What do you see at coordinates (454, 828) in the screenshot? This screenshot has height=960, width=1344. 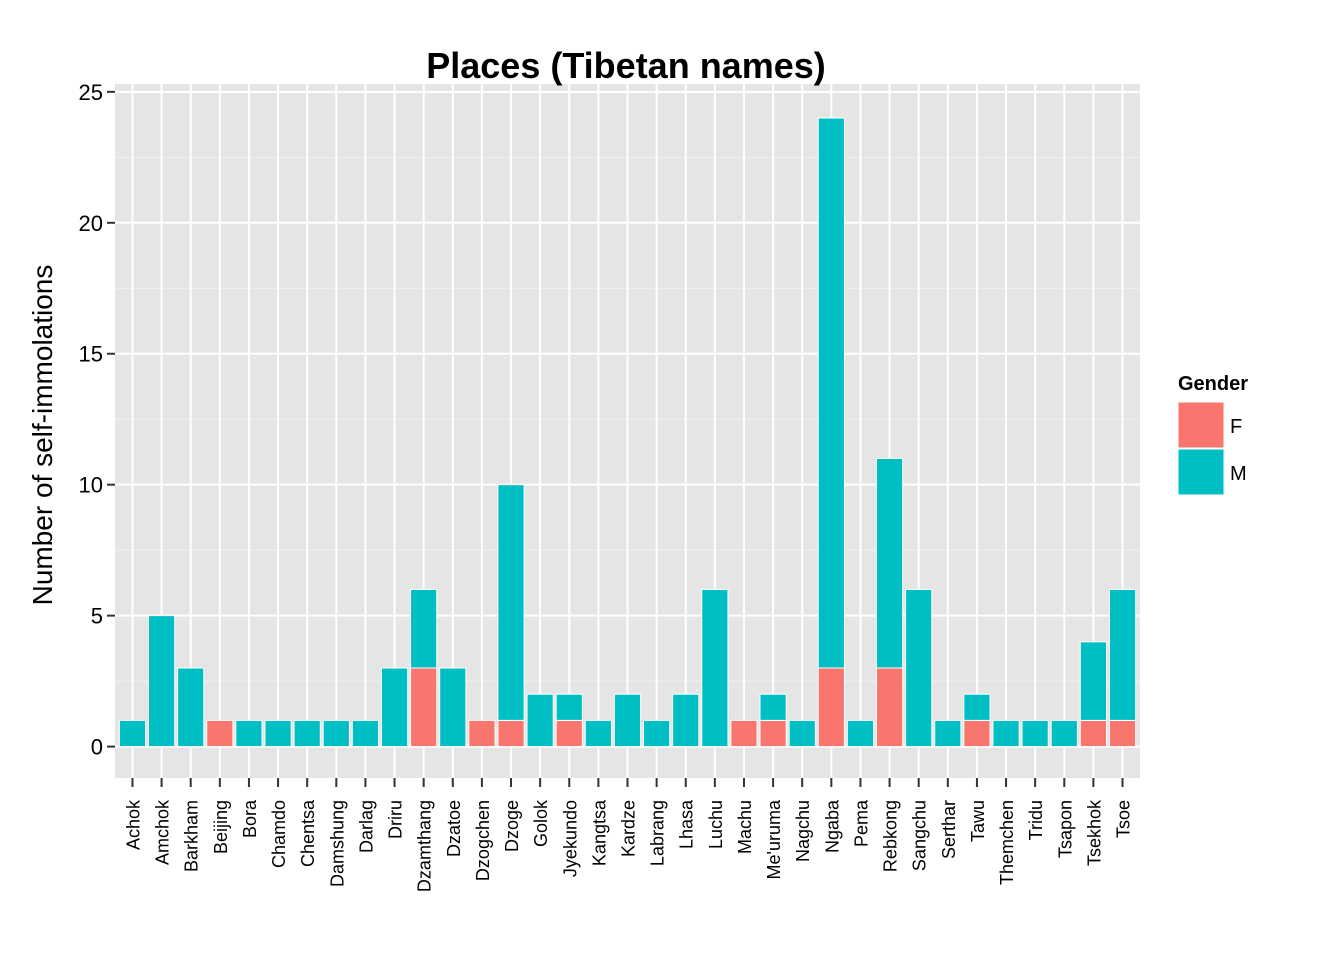 I see `x-tick-label: Dzatoe` at bounding box center [454, 828].